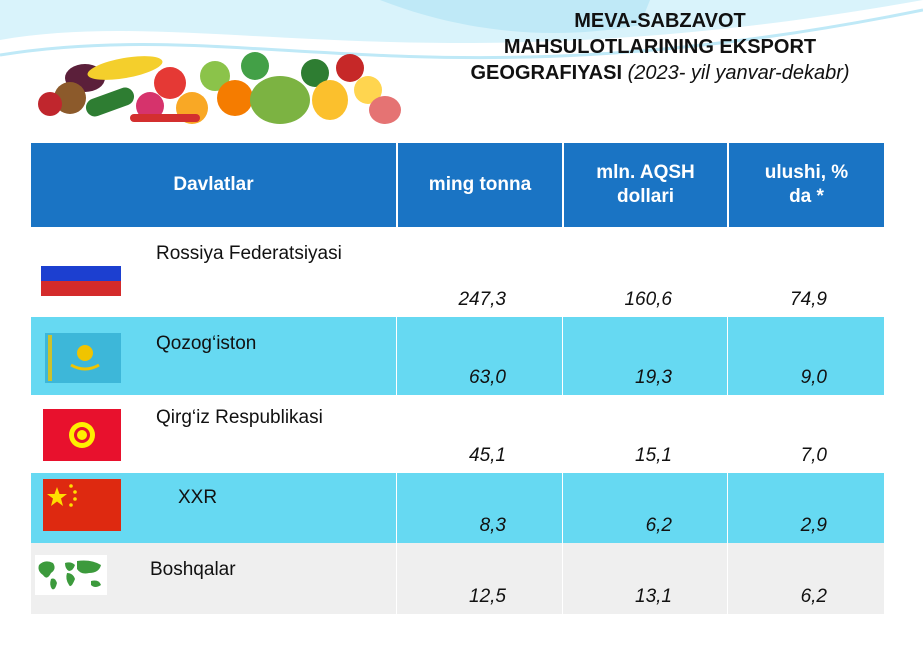 The image size is (923, 649). What do you see at coordinates (487, 455) in the screenshot?
I see `tonnes-value: 45,1` at bounding box center [487, 455].